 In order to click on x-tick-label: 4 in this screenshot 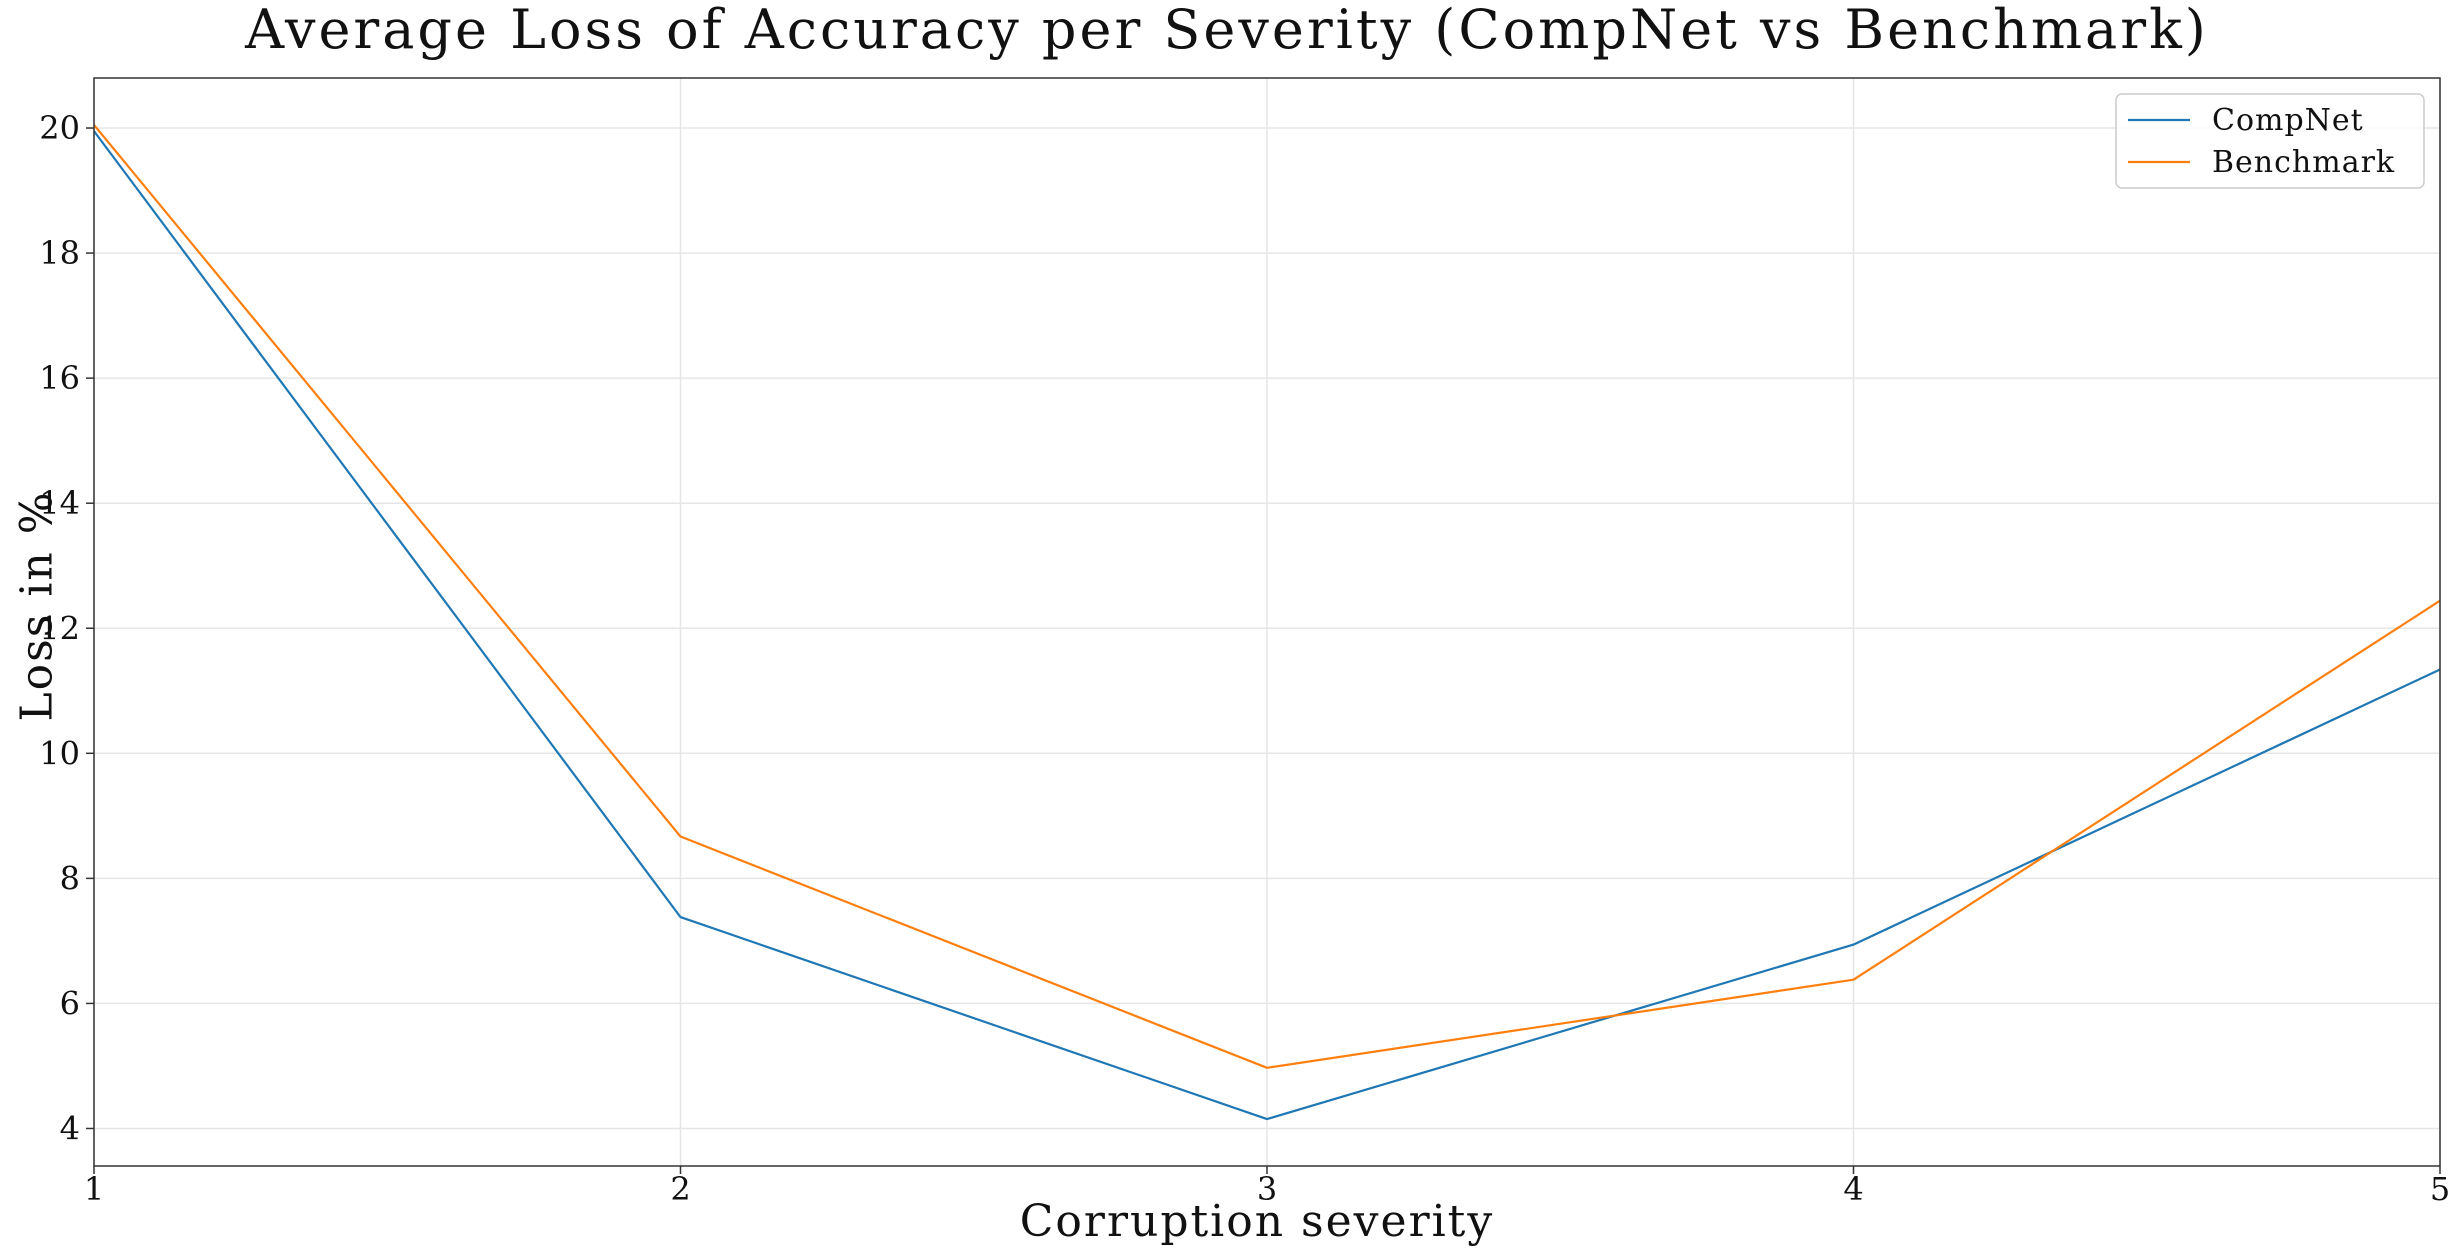, I will do `click(1853, 1189)`.